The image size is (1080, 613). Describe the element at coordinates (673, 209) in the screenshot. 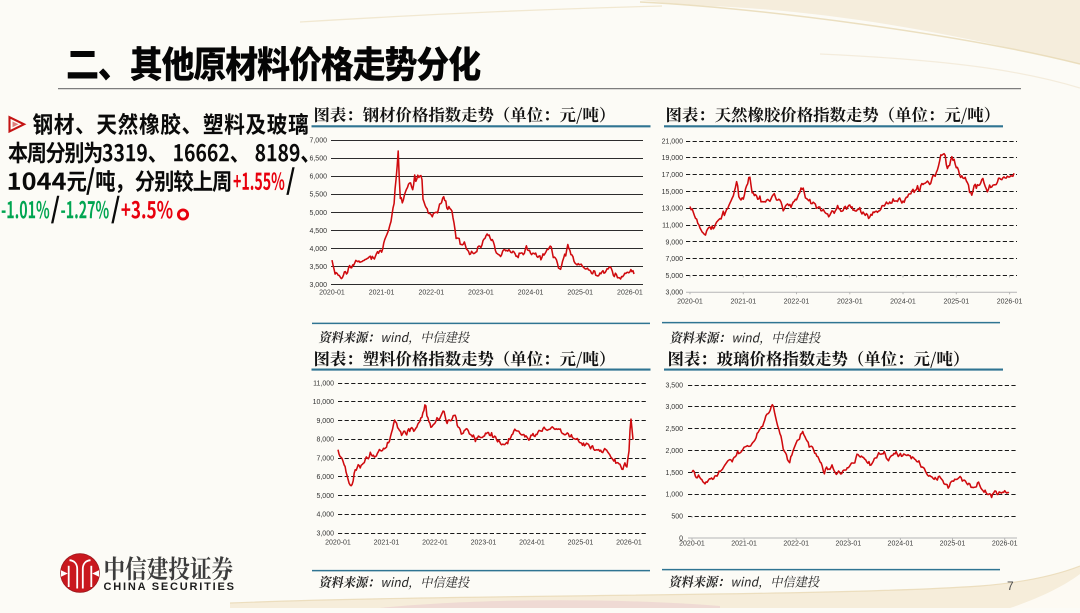

I see `svg-text: 13,000` at that location.